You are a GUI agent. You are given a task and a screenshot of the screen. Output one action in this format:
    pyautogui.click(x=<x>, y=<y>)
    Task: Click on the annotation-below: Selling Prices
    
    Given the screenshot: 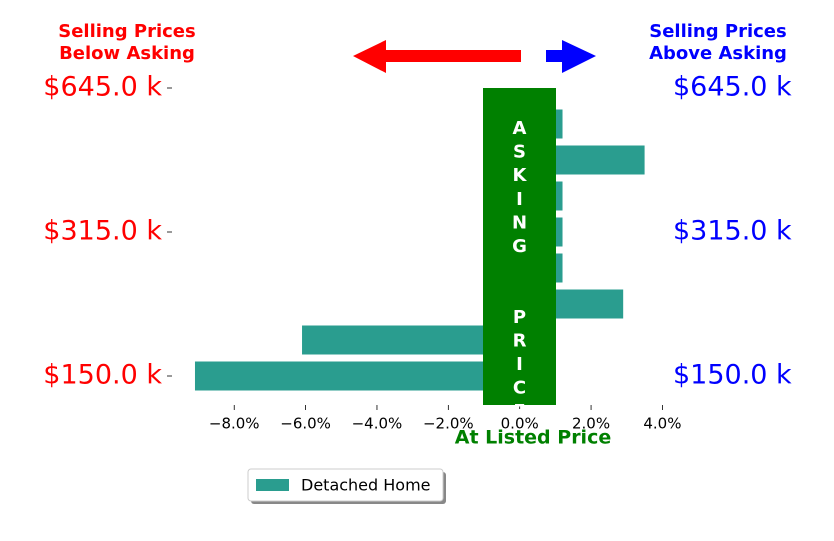 What is the action you would take?
    pyautogui.click(x=126, y=31)
    